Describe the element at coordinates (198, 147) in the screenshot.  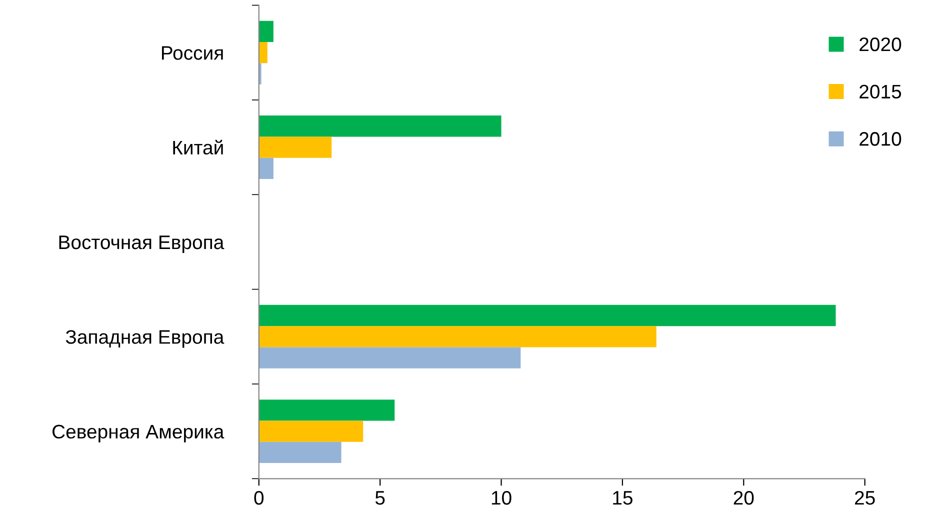
I see `y-tick-label: Китай` at that location.